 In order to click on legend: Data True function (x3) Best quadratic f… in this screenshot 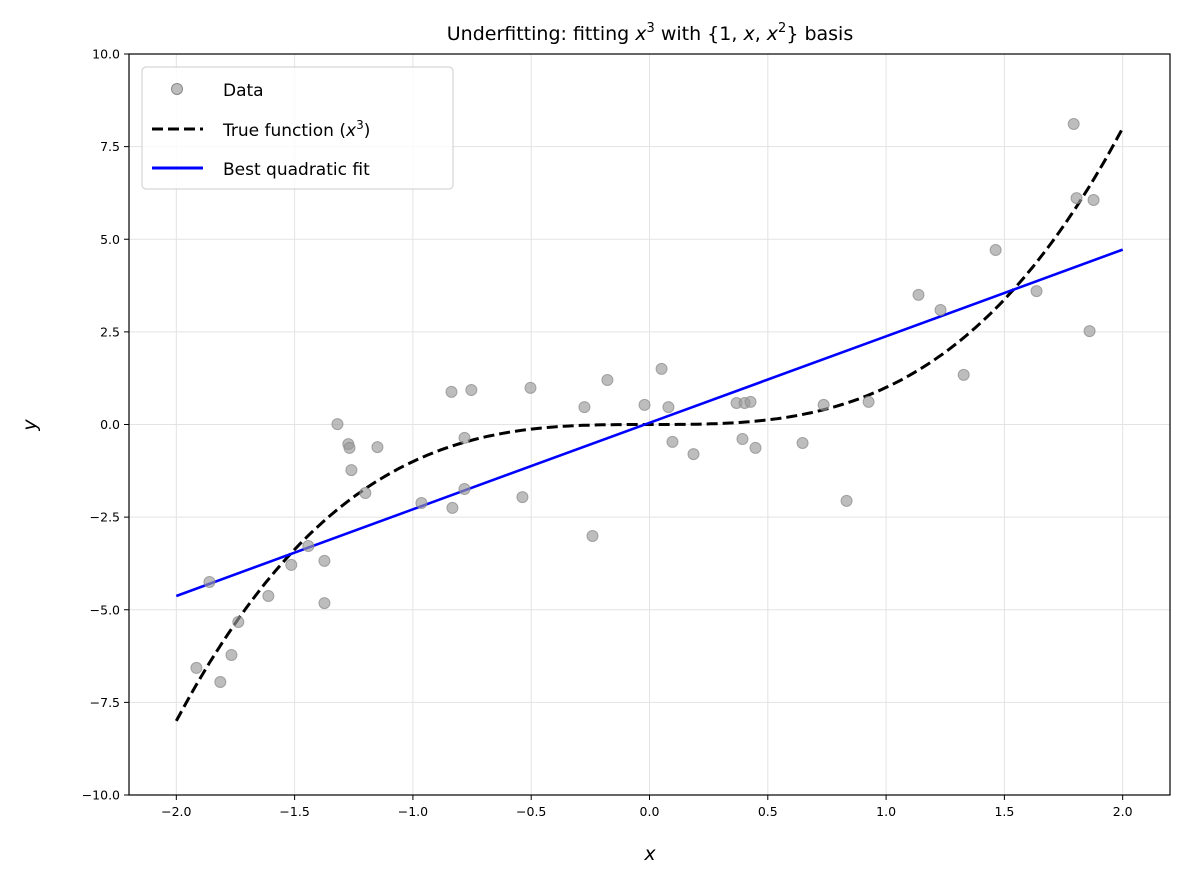, I will do `click(297, 128)`.